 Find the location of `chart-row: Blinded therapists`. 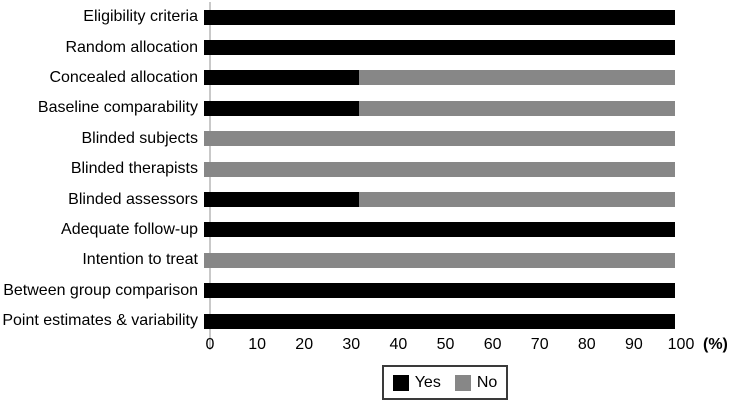

chart-row: Blinded therapists is located at coordinates (340, 169).